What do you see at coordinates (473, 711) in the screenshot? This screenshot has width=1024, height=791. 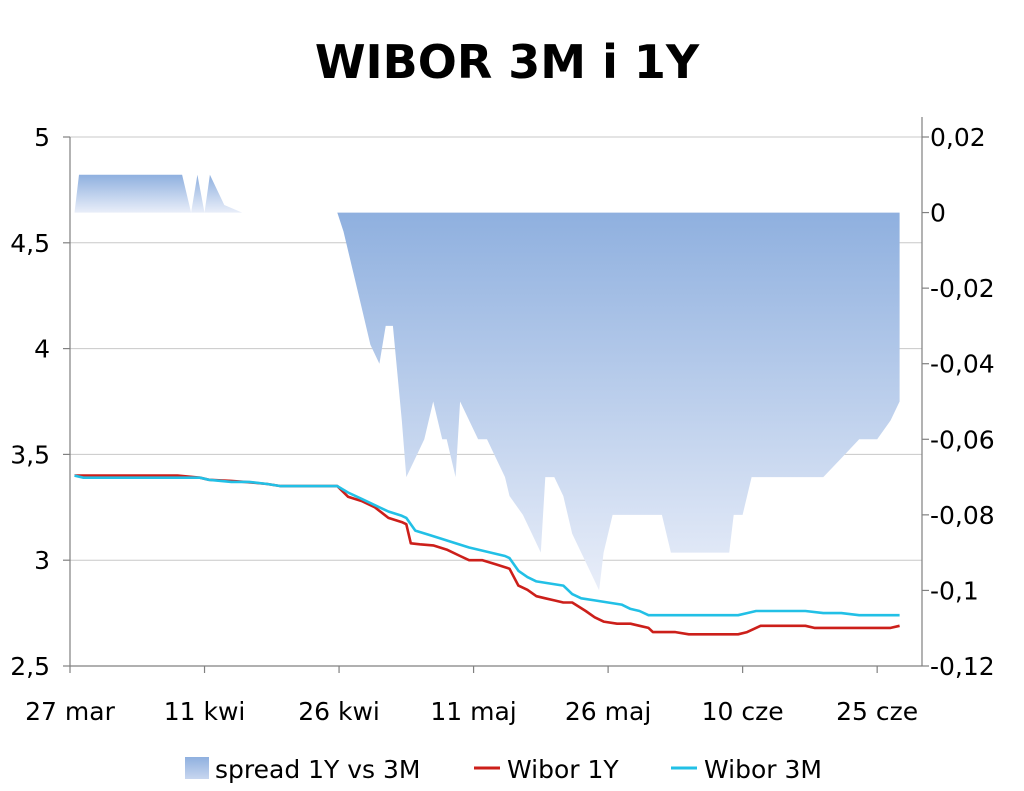 I see `x-tick-label-3: 11 maj` at bounding box center [473, 711].